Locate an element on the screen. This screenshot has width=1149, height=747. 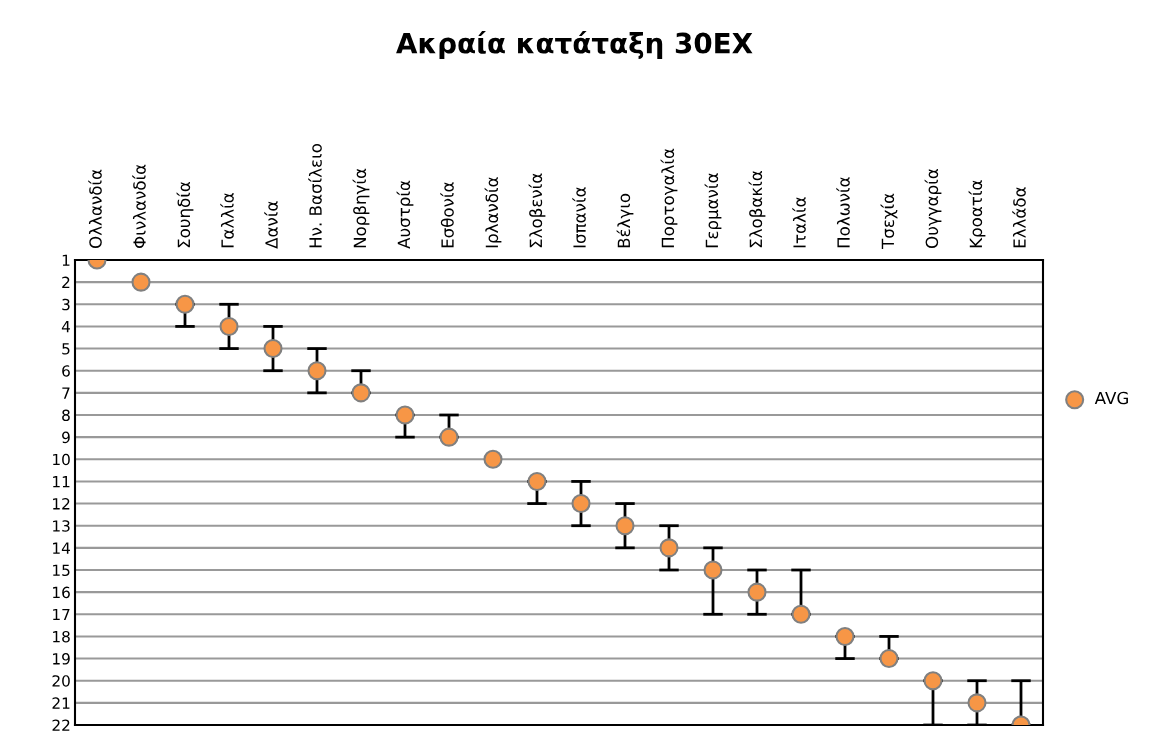
y-tick-label: 11 is located at coordinates (61, 482).